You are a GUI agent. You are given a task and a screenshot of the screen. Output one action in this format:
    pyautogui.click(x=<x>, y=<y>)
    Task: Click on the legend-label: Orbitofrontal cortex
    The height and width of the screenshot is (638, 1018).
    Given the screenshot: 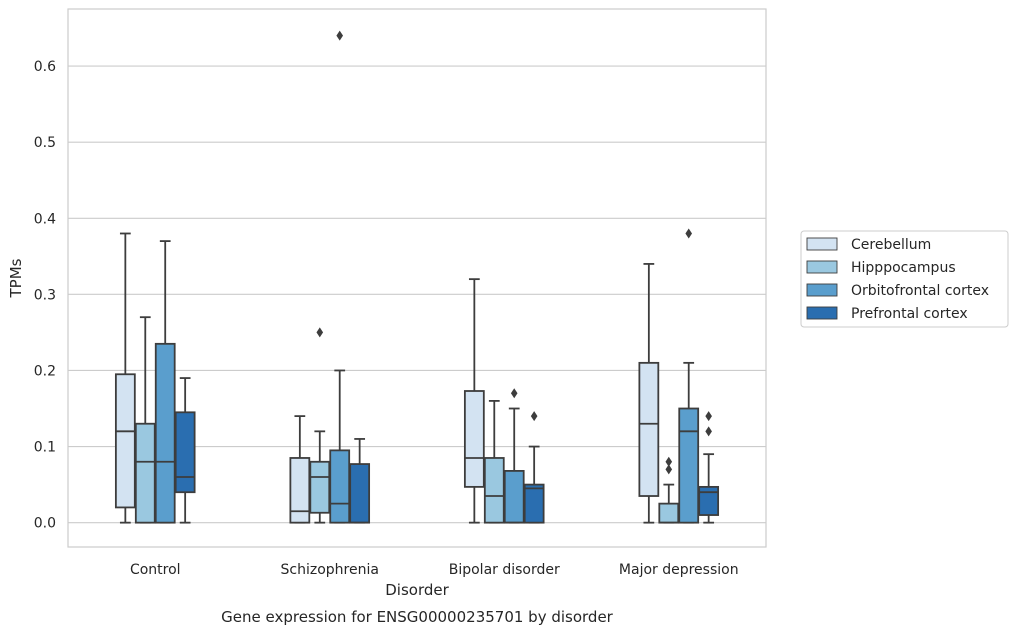 What is the action you would take?
    pyautogui.click(x=920, y=291)
    